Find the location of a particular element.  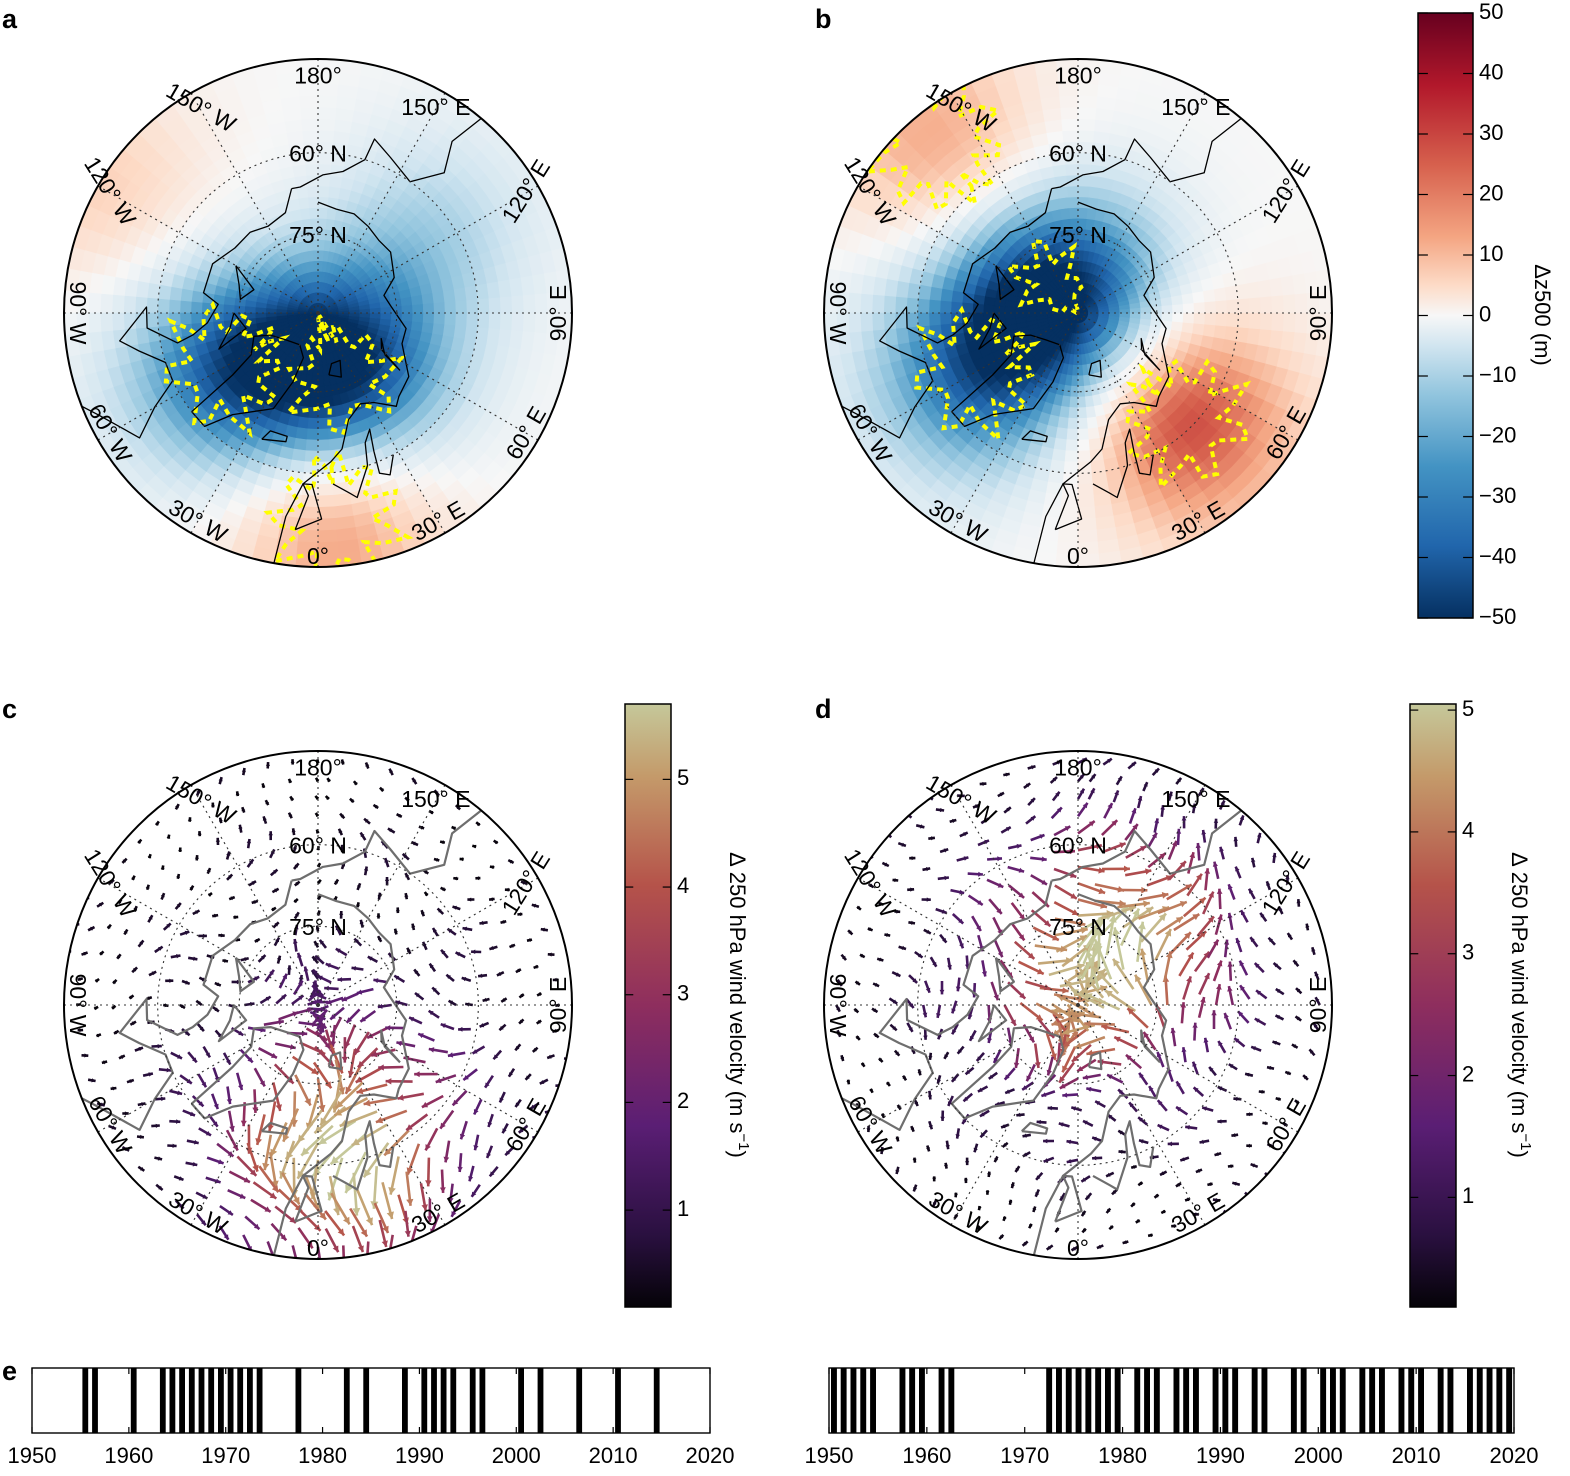

lon-label-90e: 90° E is located at coordinates (1318, 313).